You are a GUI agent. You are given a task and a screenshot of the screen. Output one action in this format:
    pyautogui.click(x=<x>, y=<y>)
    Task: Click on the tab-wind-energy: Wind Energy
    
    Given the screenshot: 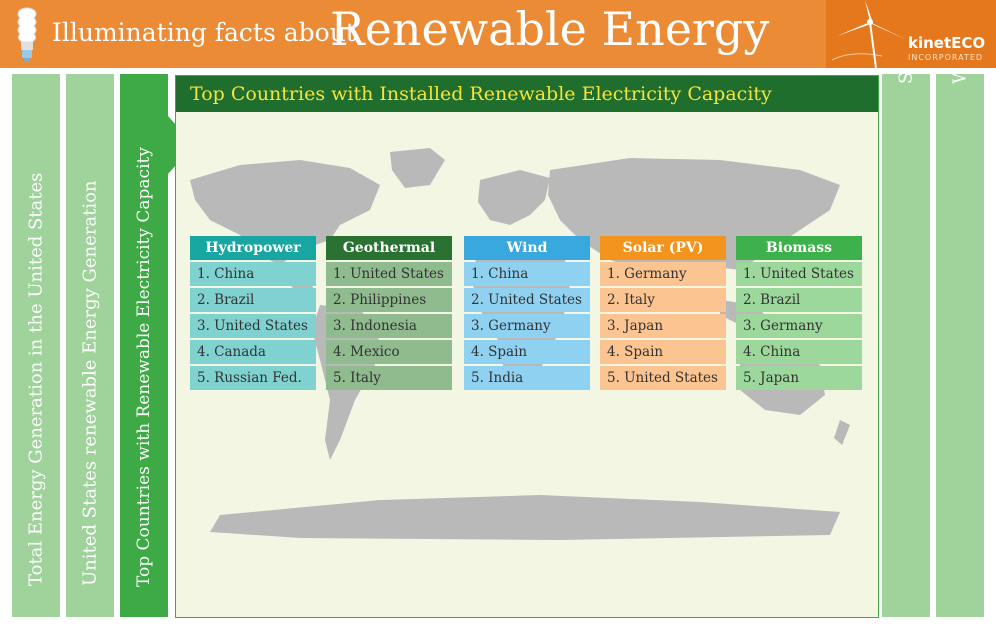 What is the action you would take?
    pyautogui.click(x=960, y=345)
    